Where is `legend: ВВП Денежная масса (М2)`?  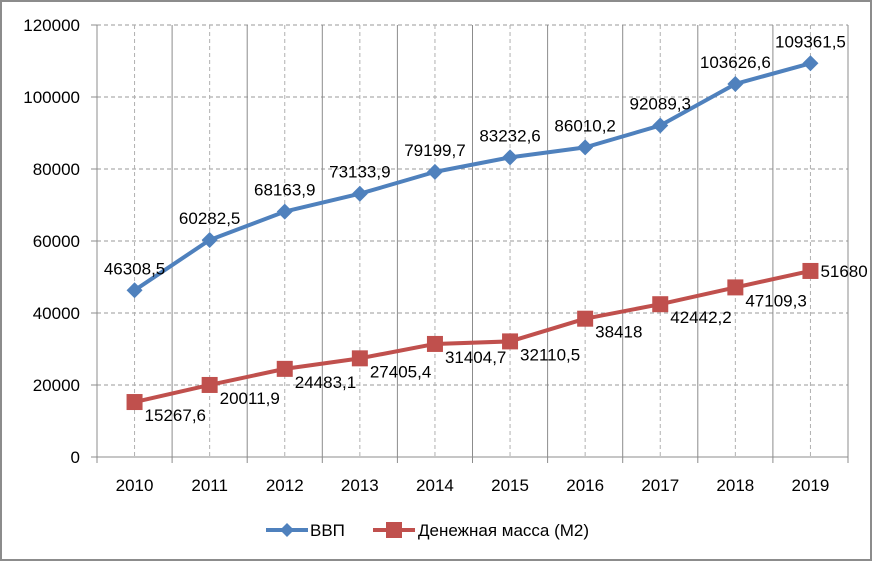 legend: ВВП Денежная масса (М2) is located at coordinates (427, 530).